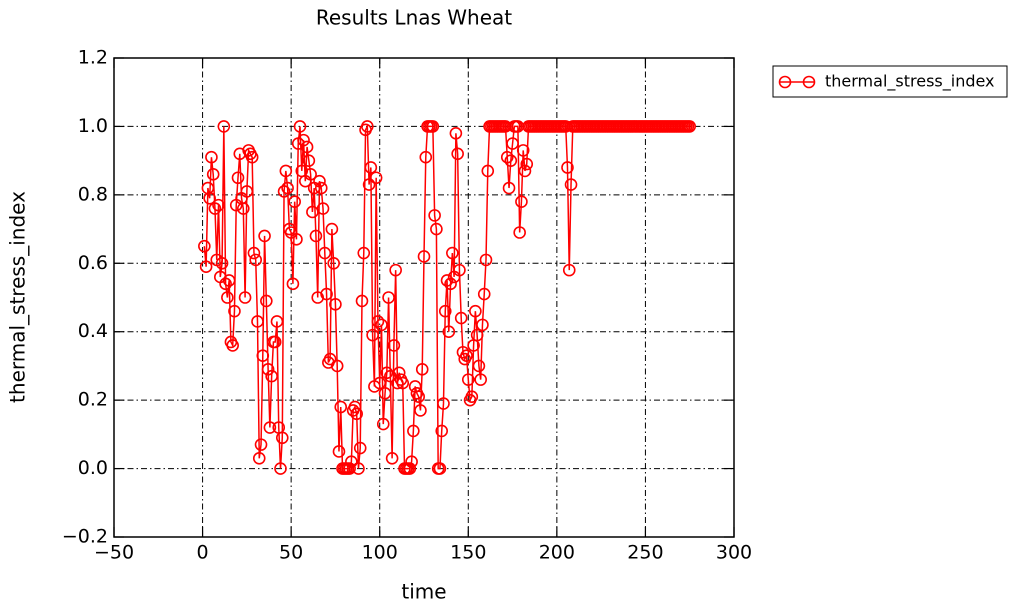 The height and width of the screenshot is (614, 1018). What do you see at coordinates (93, 194) in the screenshot?
I see `y-tick-label: 0.8` at bounding box center [93, 194].